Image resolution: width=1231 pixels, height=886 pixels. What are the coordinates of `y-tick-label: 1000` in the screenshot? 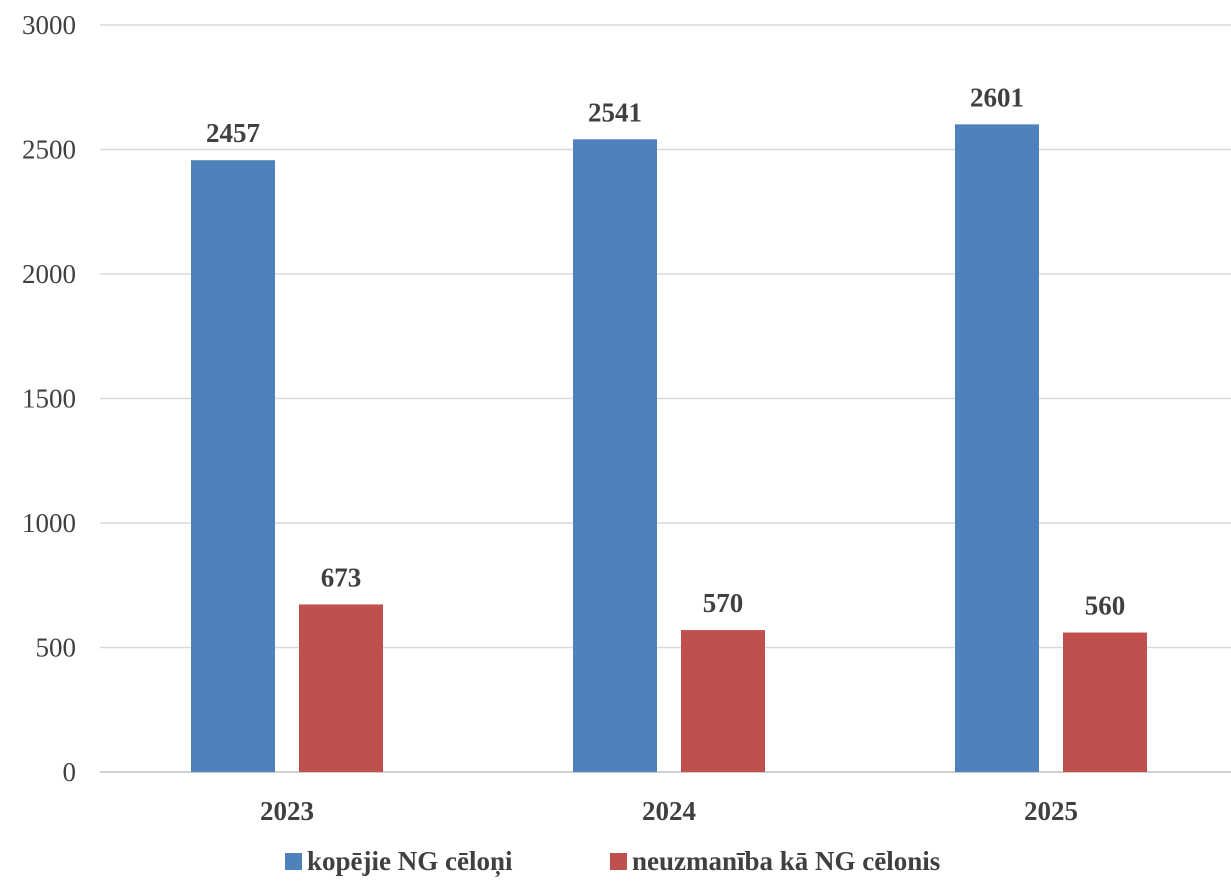 It's located at (49, 523).